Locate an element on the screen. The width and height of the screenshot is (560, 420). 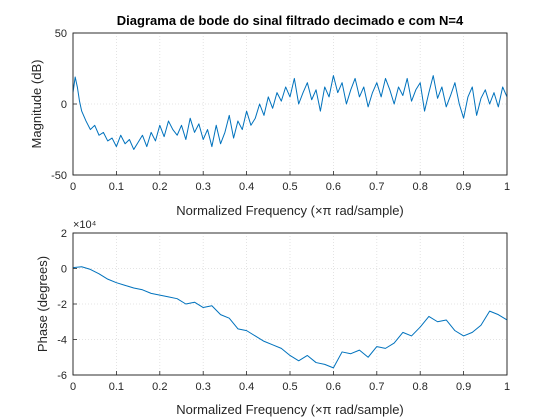
magnitude-y-tick-label: 0 is located at coordinates (64, 105).